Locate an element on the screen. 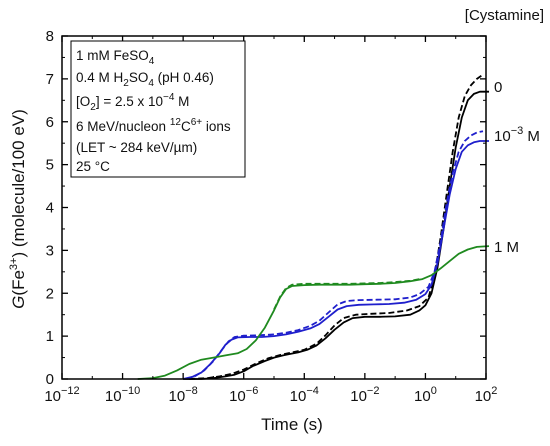 This screenshot has height=446, width=550. x-tick-label: 10⁻⁴ is located at coordinates (304, 395).